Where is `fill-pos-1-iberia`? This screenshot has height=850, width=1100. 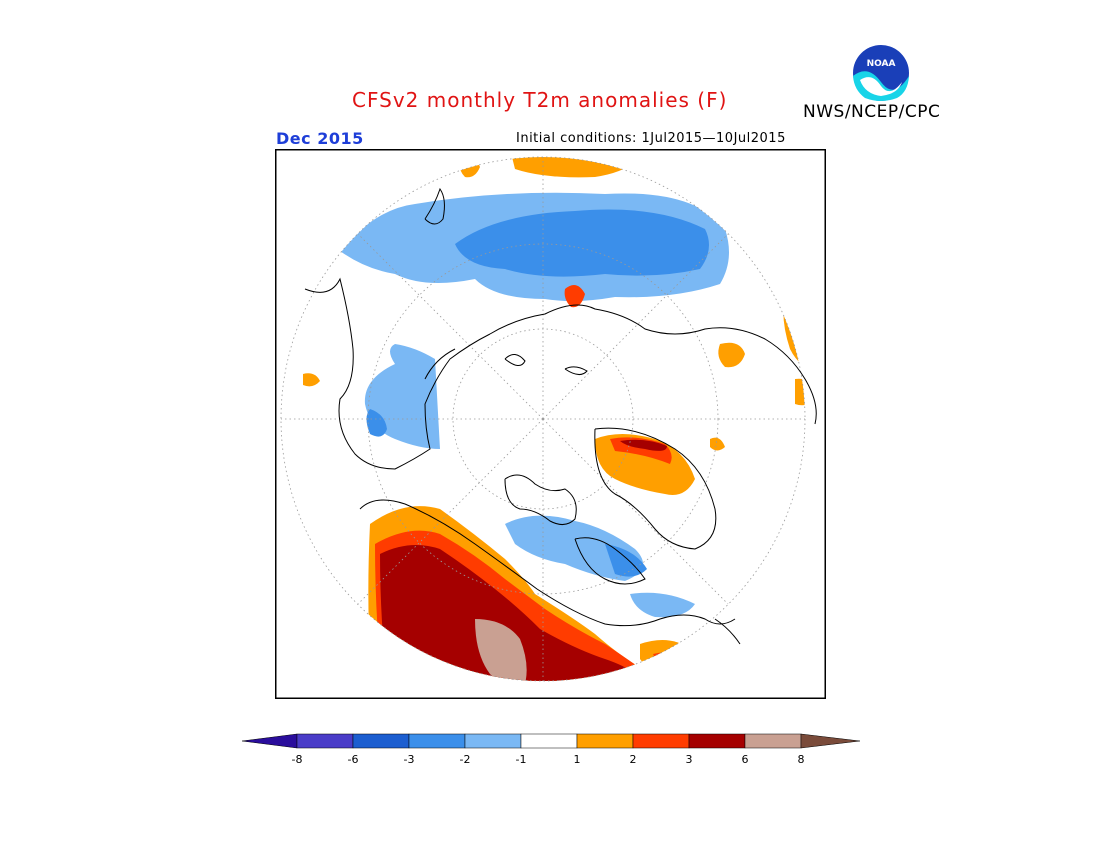
fill-pos-1-iberia is located at coordinates (311, 380).